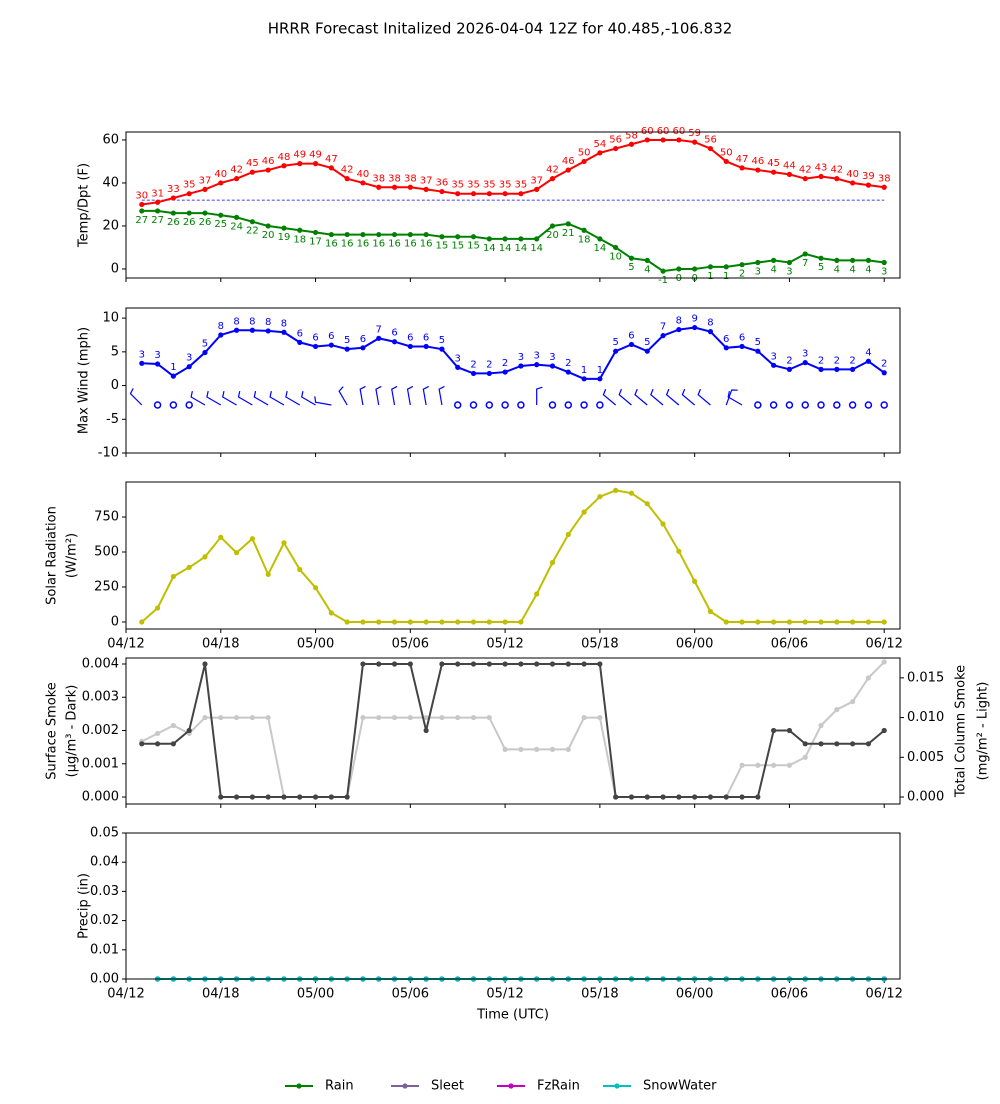  Describe the element at coordinates (410, 244) in the screenshot. I see `data-label: 16` at that location.